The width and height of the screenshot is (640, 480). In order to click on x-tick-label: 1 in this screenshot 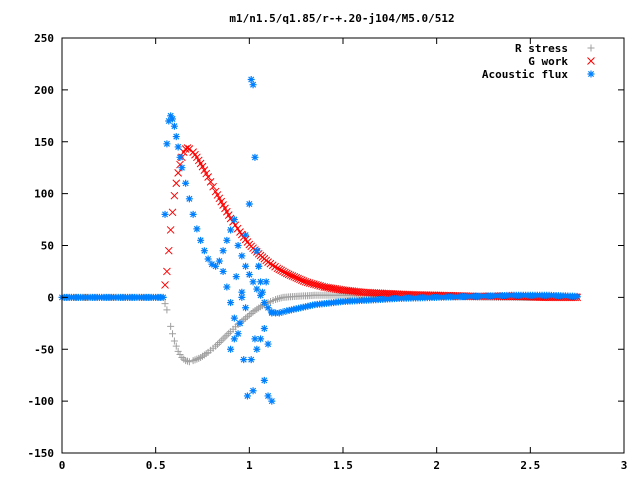, I will do `click(249, 465)`.